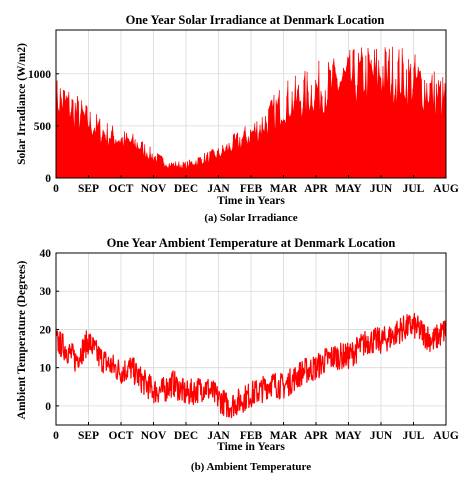 The height and width of the screenshot is (480, 470). I want to click on chart-b-x-ticks: 0 SEP OCT NOV DEC JAN FEB MAR APR MAY JUN JUL AUG, so click(256, 432).